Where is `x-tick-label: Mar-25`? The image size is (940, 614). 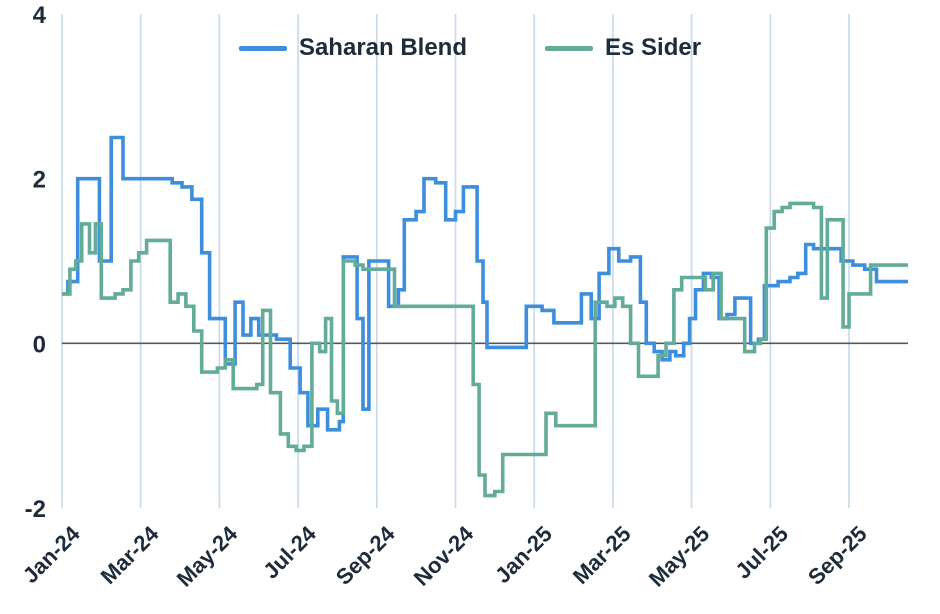 x-tick-label: Mar-25 is located at coordinates (602, 555).